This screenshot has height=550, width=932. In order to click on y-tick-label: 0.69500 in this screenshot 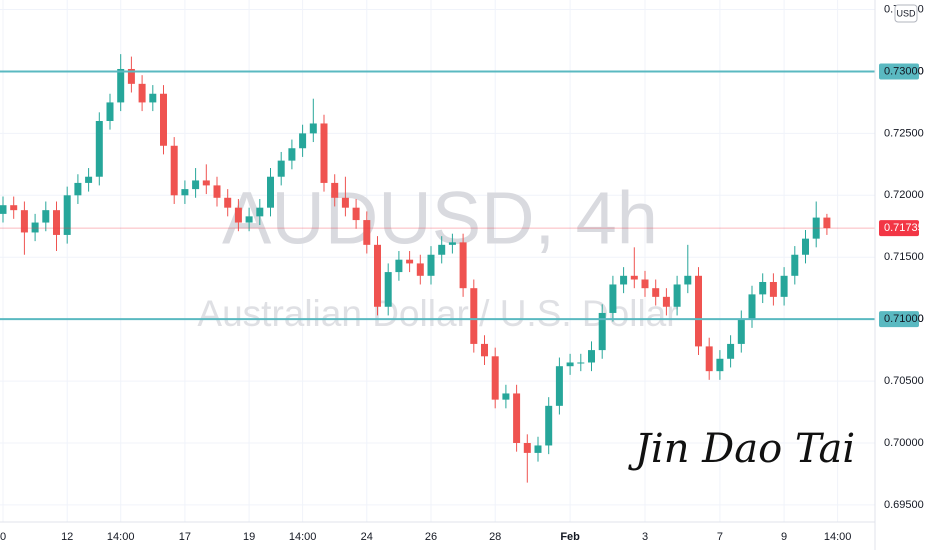, I will do `click(904, 505)`.